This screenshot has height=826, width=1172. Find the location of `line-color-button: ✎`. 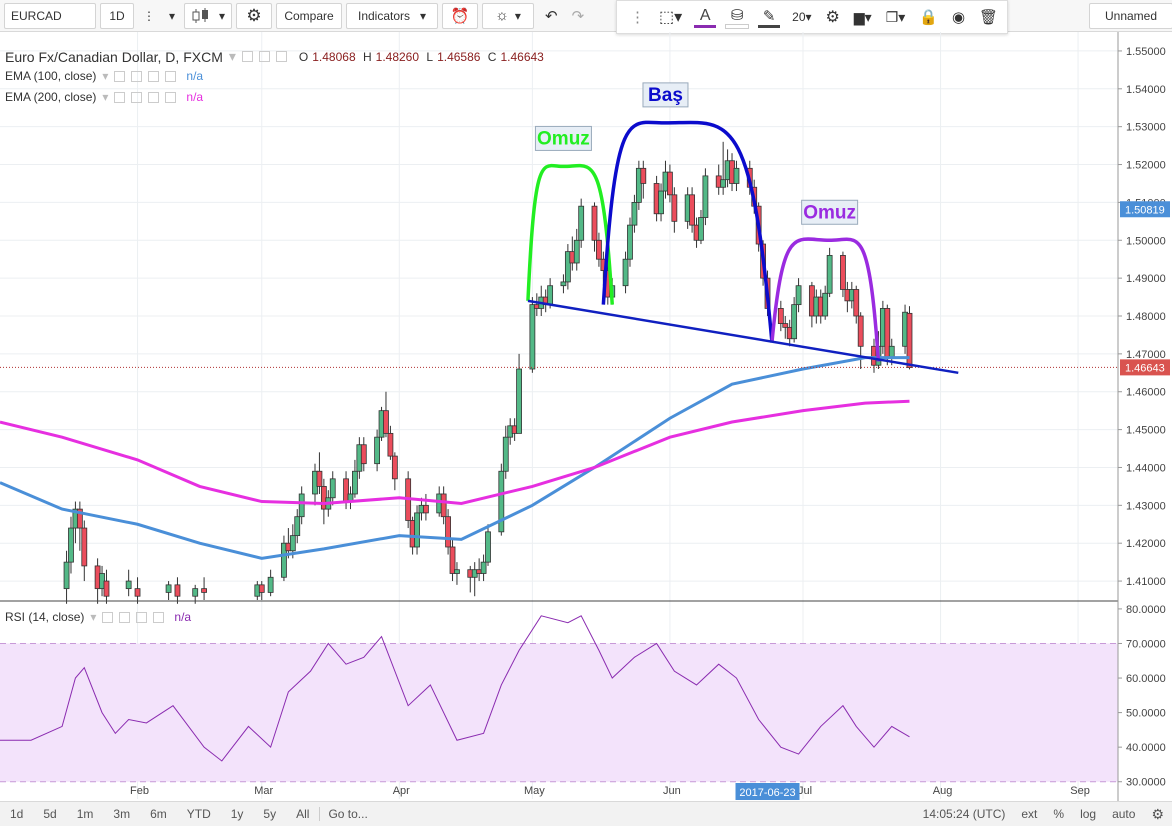

line-color-button: ✎ is located at coordinates (769, 17).